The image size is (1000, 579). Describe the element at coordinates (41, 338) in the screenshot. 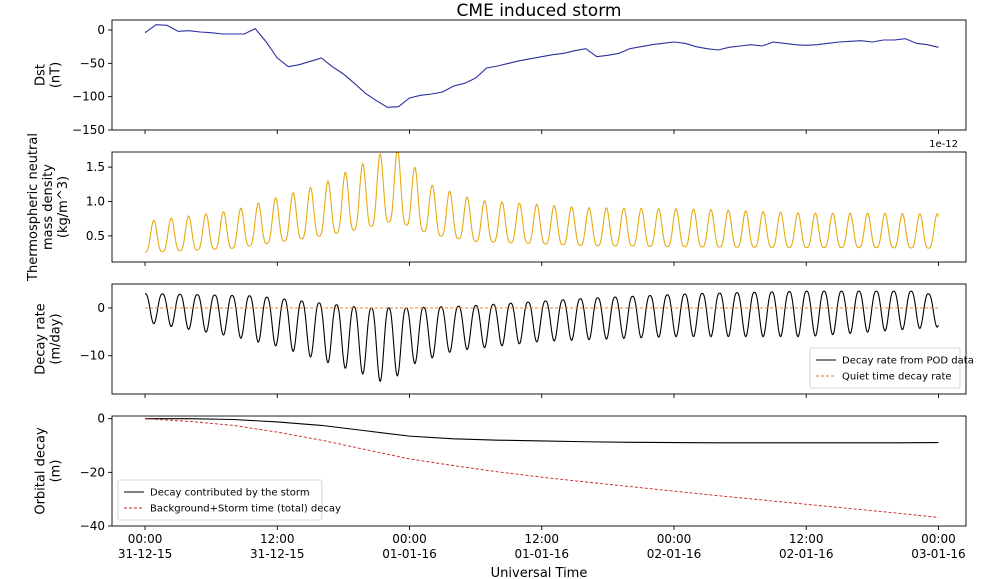

I see `y-axis-label-line: Decay rate` at that location.